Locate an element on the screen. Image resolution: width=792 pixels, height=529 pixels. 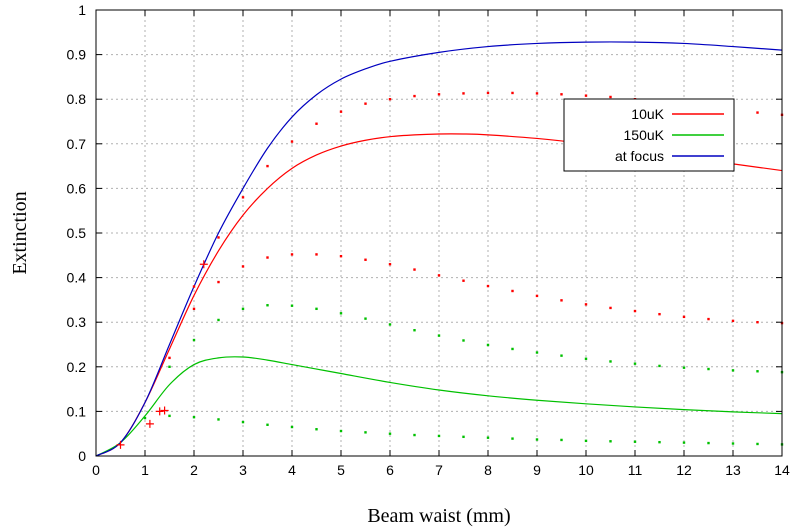
x-tick-label: 4 is located at coordinates (292, 470).